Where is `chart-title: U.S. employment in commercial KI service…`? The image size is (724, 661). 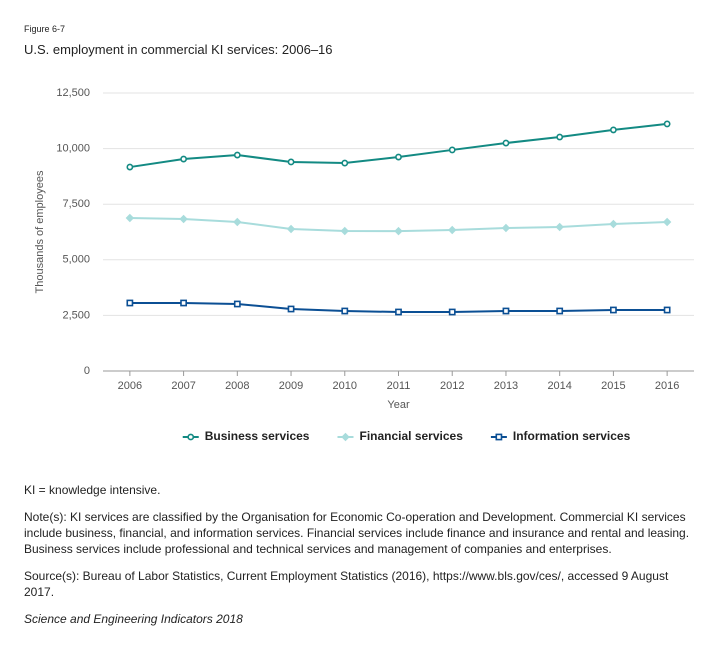 chart-title: U.S. employment in commercial KI service… is located at coordinates (178, 49).